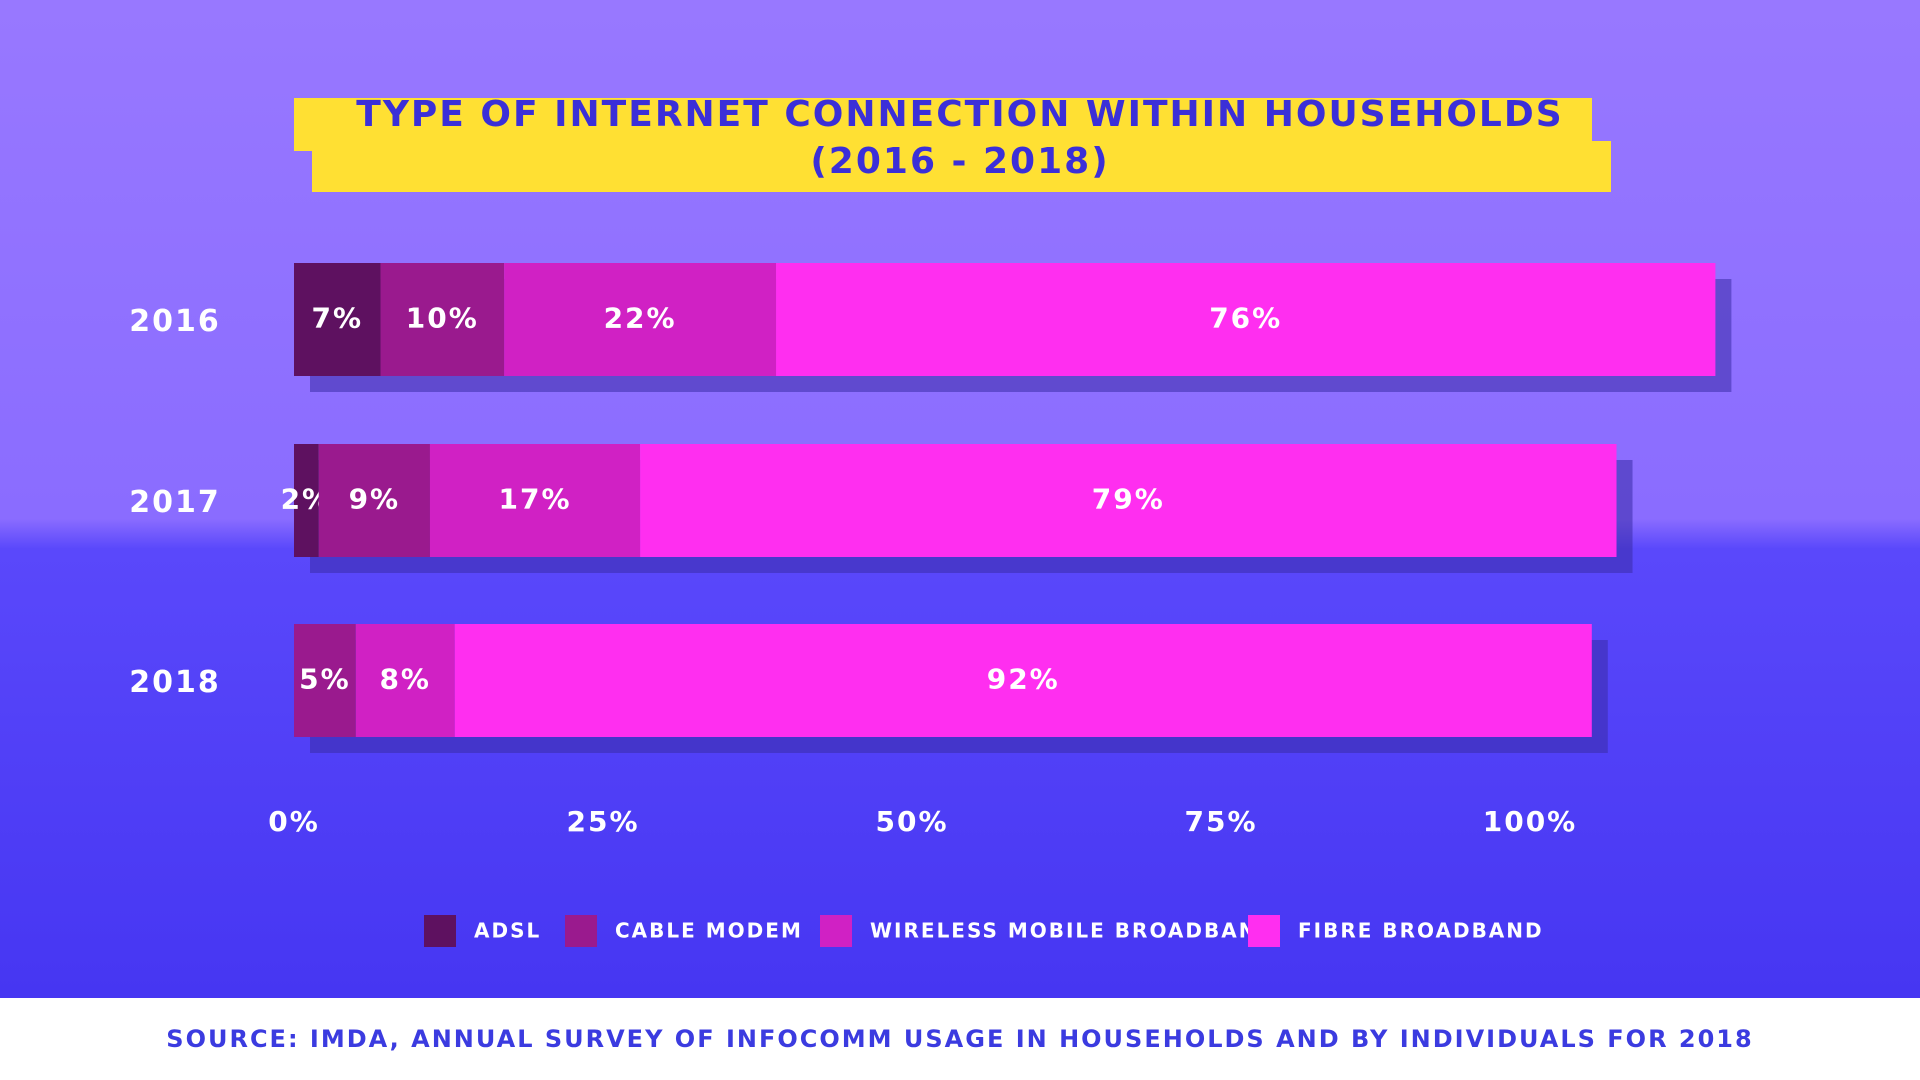 The image size is (1920, 1080). Describe the element at coordinates (709, 931) in the screenshot. I see `legend-label: CABLE MODEM` at that location.